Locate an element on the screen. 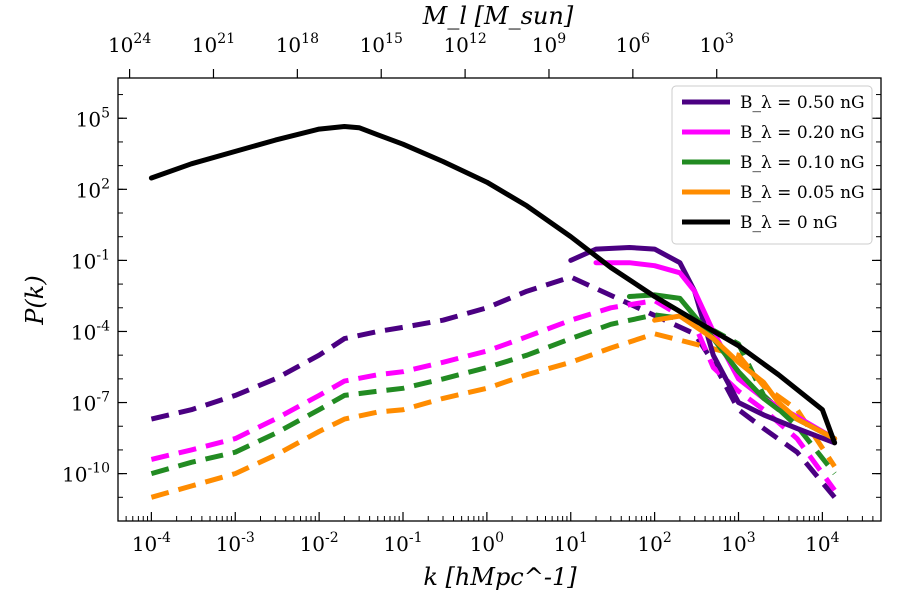 This screenshot has height=600, width=900. top-tick-label: 10²⁴ is located at coordinates (129, 44).